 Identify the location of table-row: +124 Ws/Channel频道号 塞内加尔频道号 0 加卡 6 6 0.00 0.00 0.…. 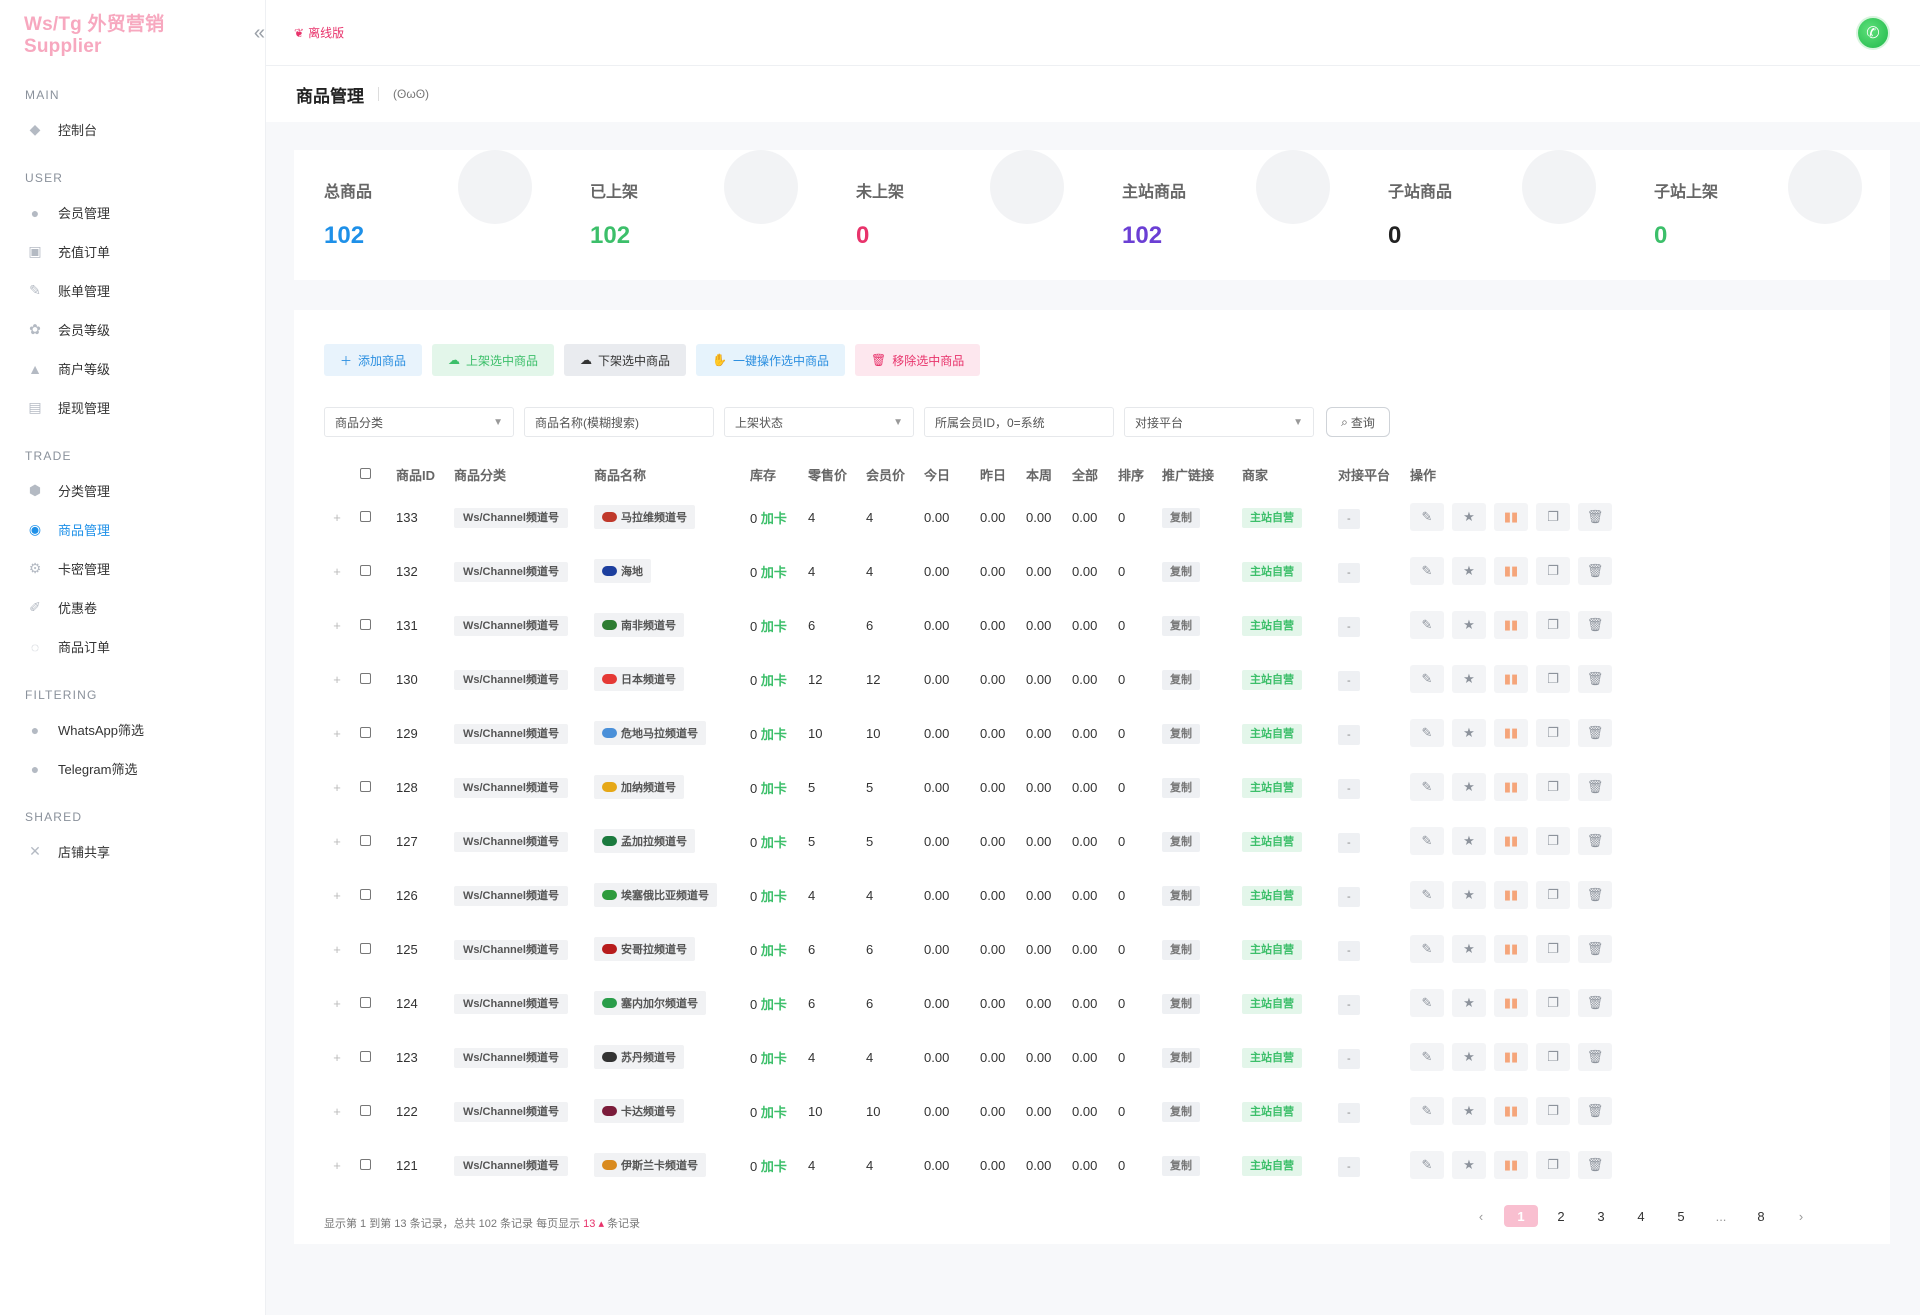
(969, 1003).